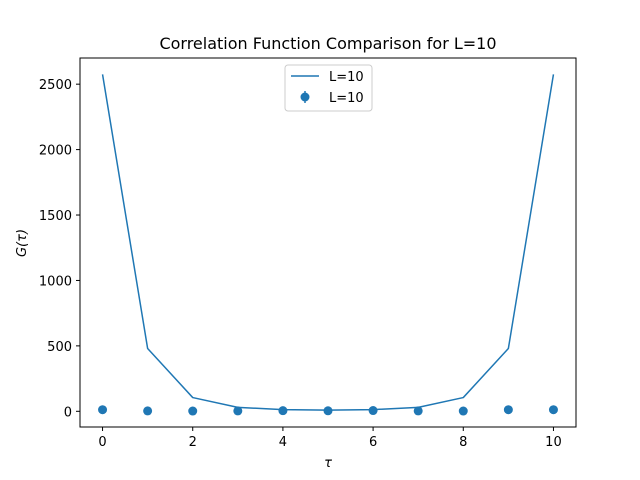 This screenshot has height=480, width=640. I want to click on x-tick-label: 6, so click(373, 442).